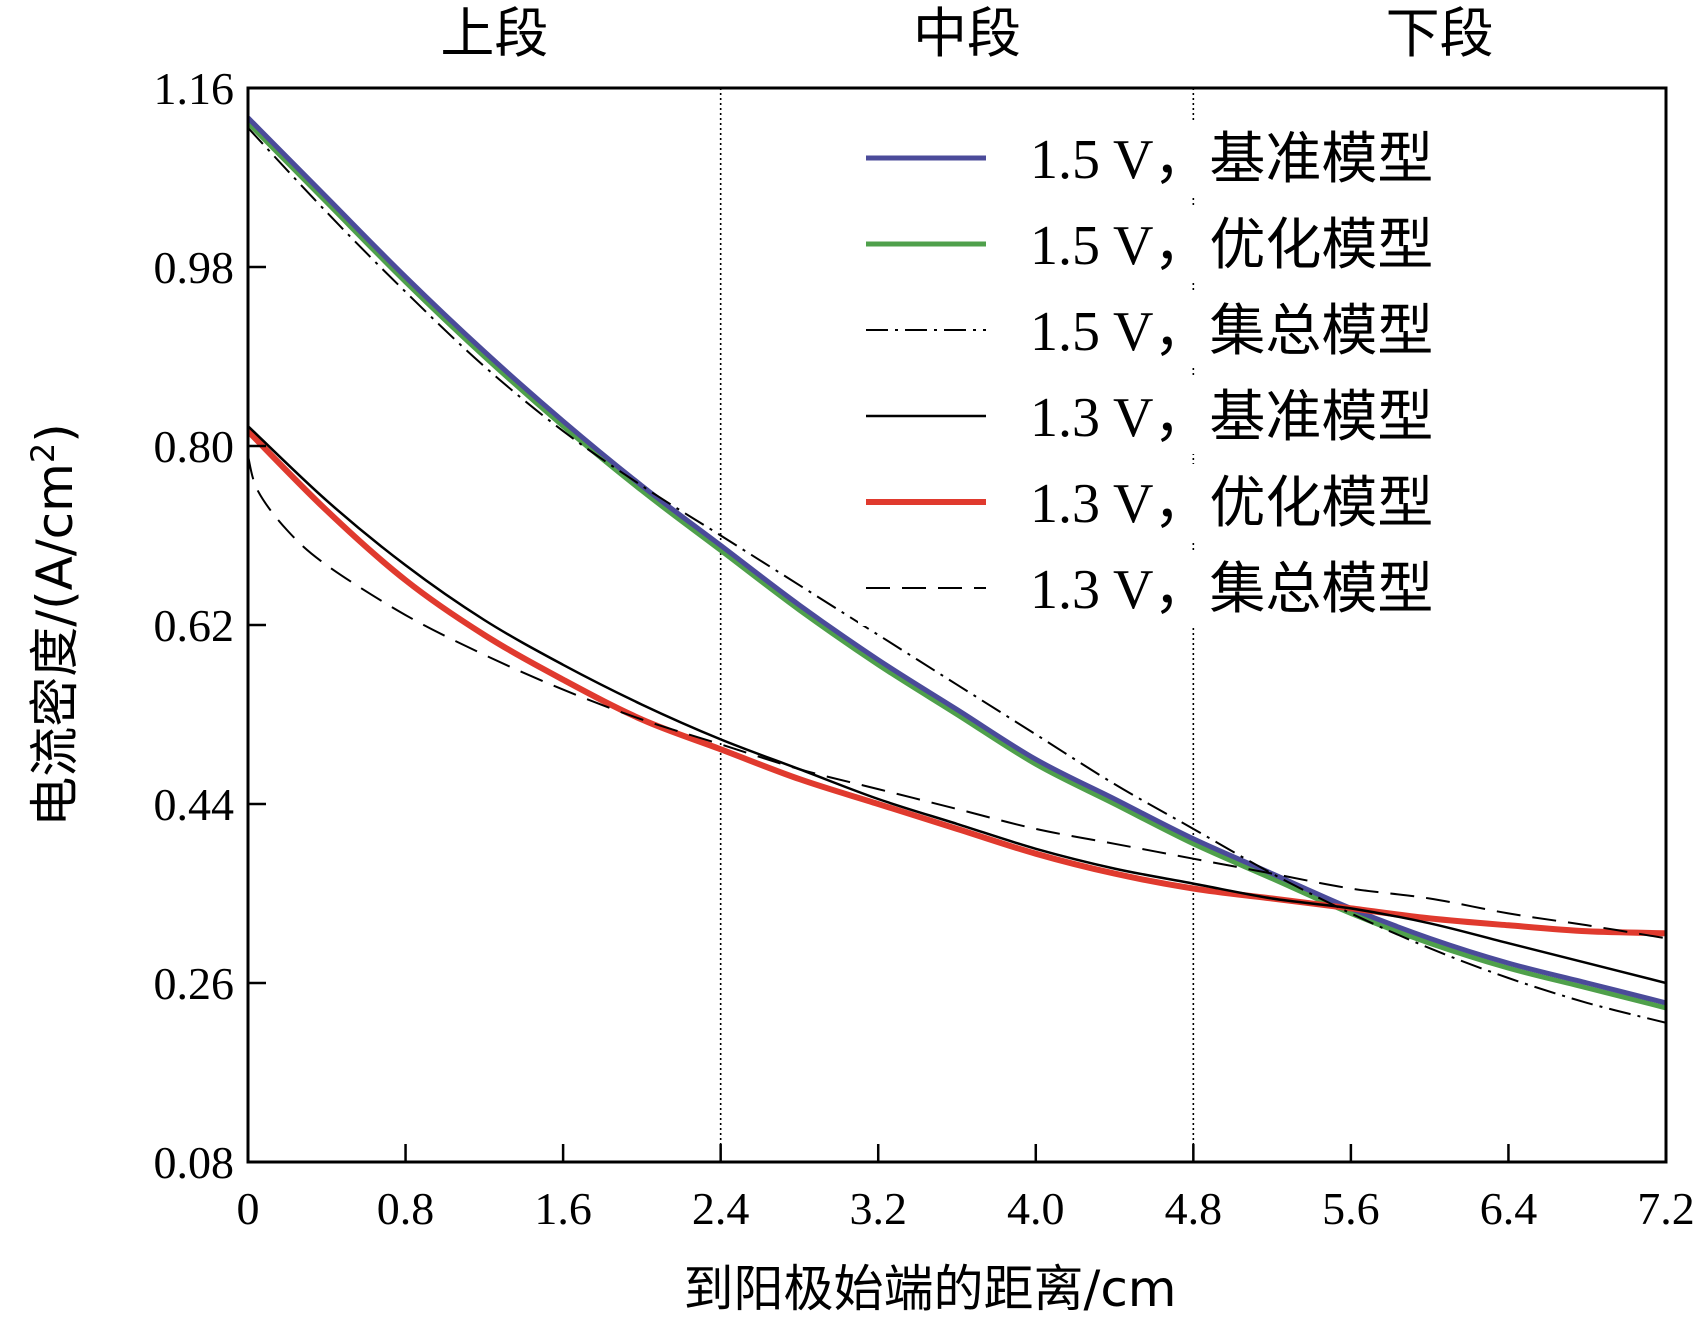 This screenshot has height=1324, width=1702. What do you see at coordinates (248, 1208) in the screenshot?
I see `x-tick-label: 0` at bounding box center [248, 1208].